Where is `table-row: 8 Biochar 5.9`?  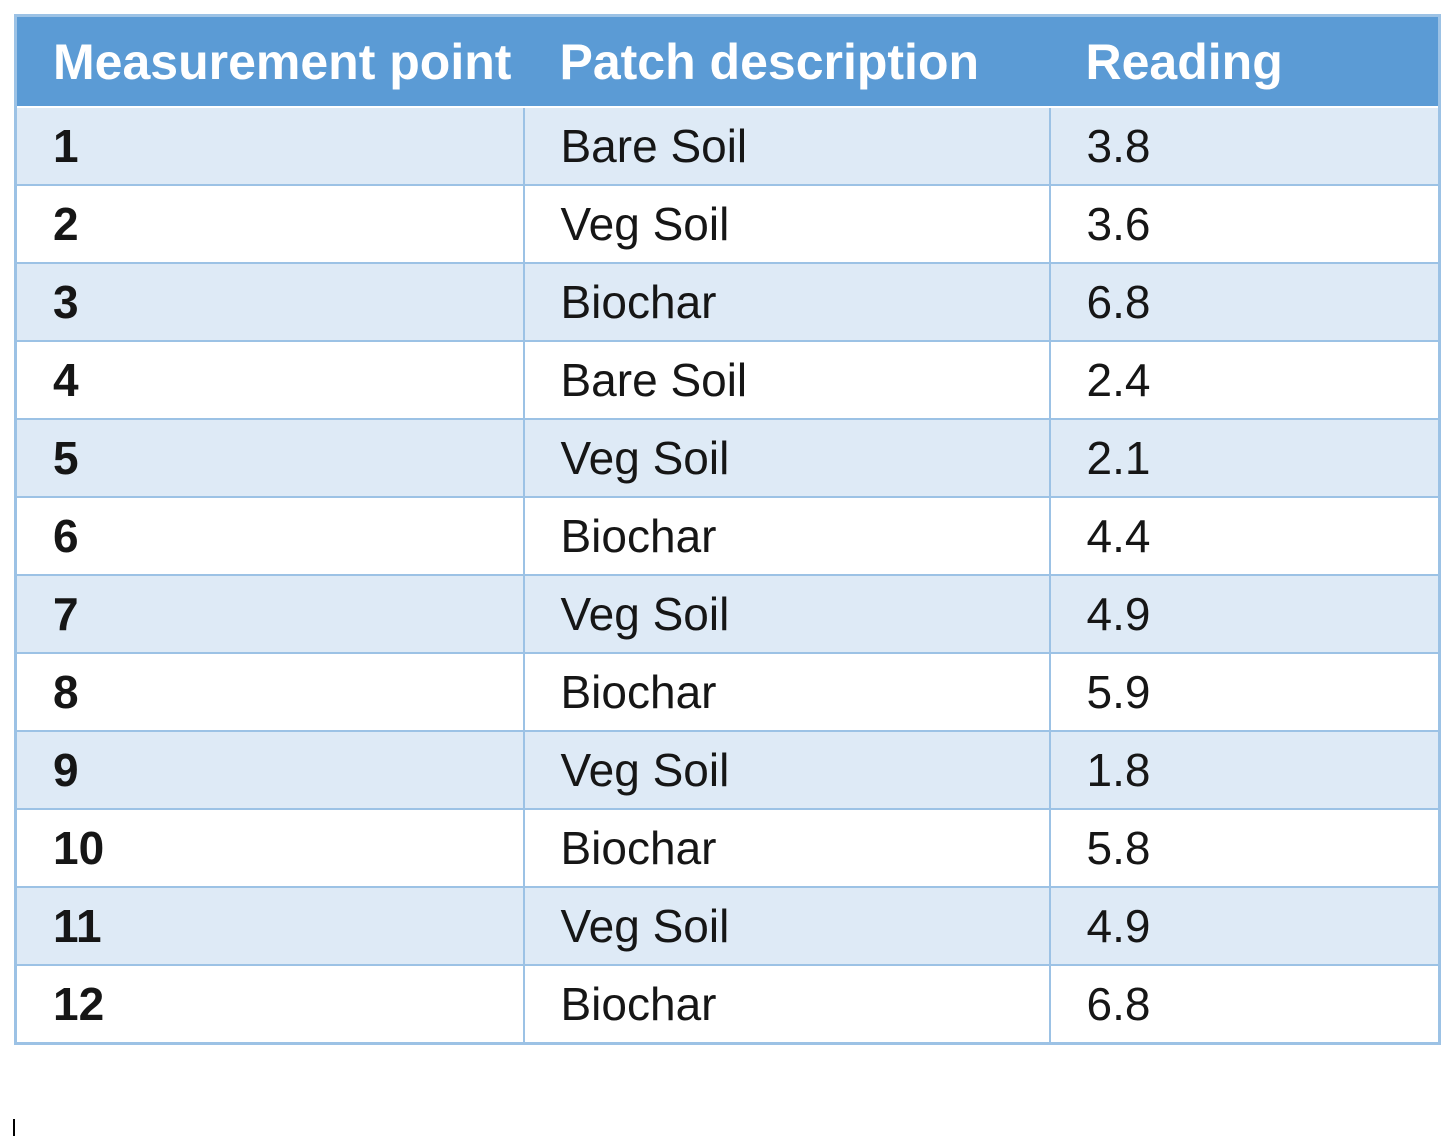
table-row: 8 Biochar 5.9 is located at coordinates (727, 692).